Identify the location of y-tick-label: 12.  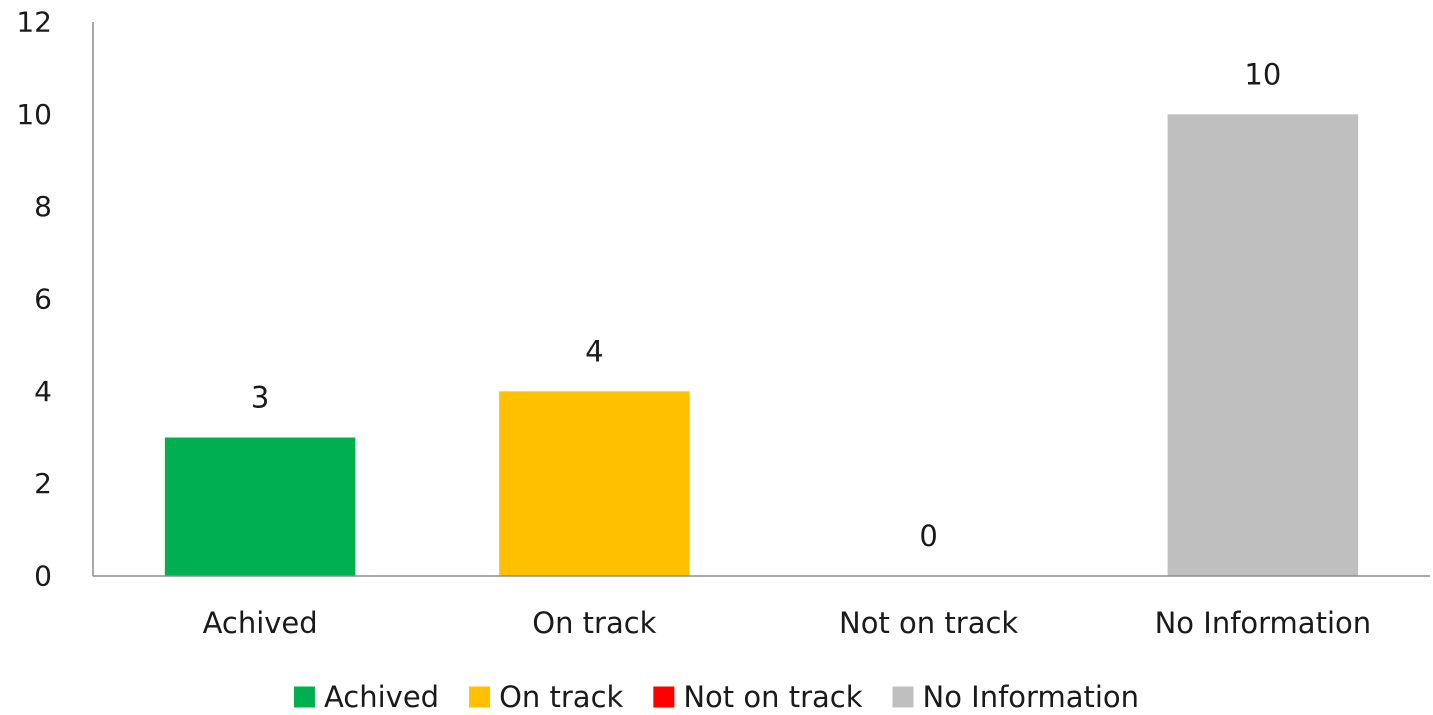
(34, 22).